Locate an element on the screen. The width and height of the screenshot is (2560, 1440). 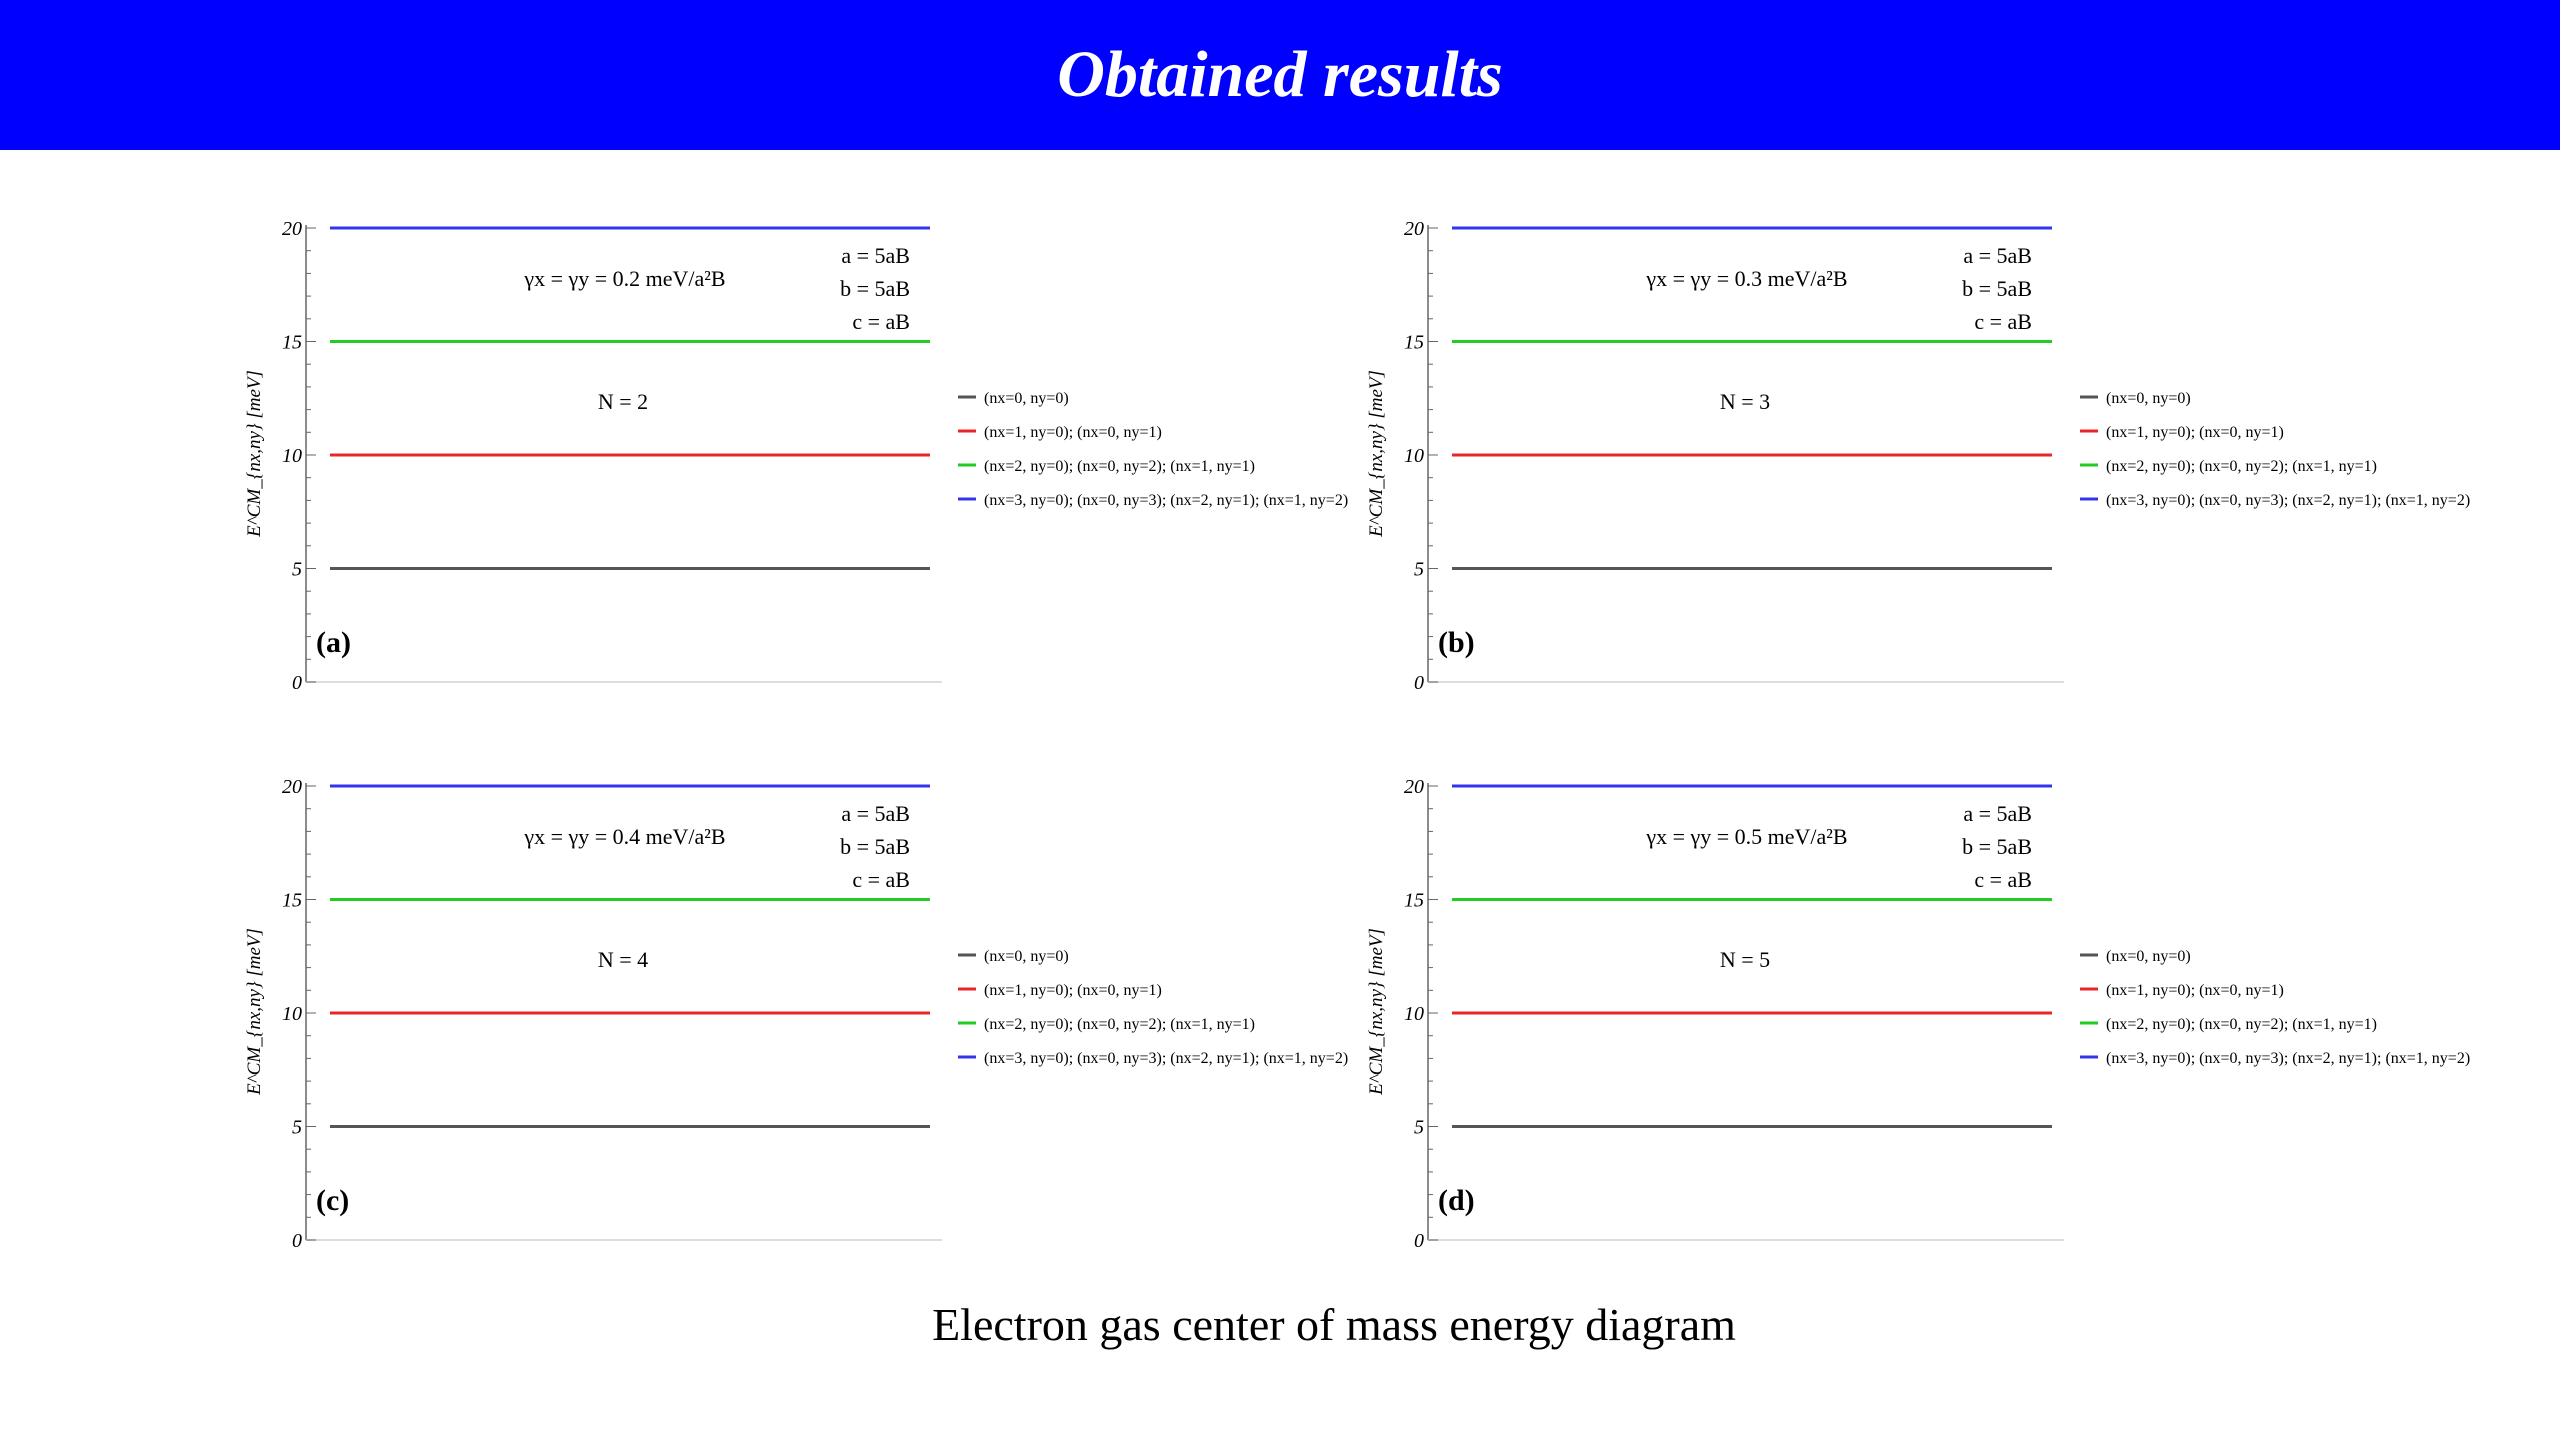
n-label: N = 4 is located at coordinates (623, 959).